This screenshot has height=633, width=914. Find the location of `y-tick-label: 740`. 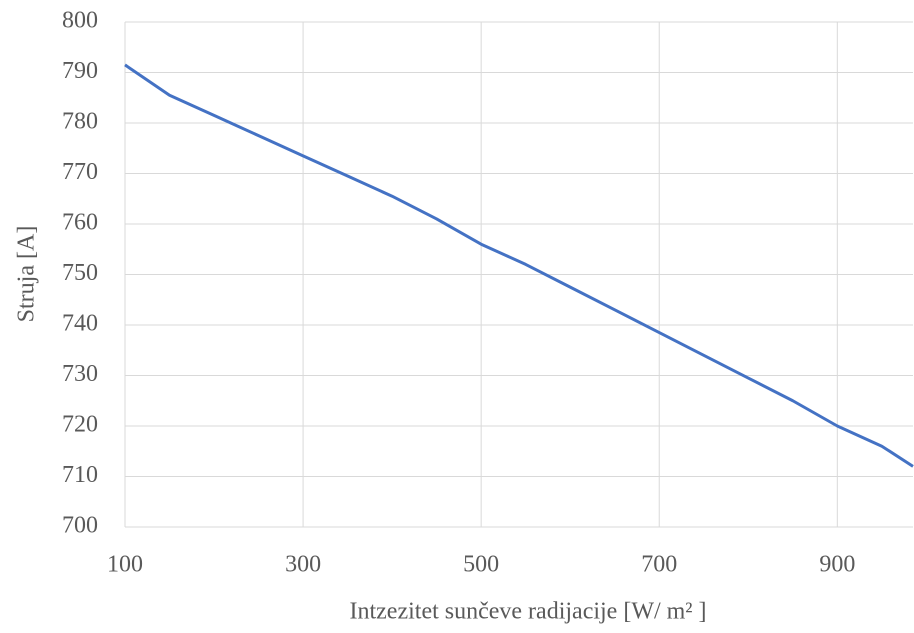

y-tick-label: 740 is located at coordinates (80, 324).